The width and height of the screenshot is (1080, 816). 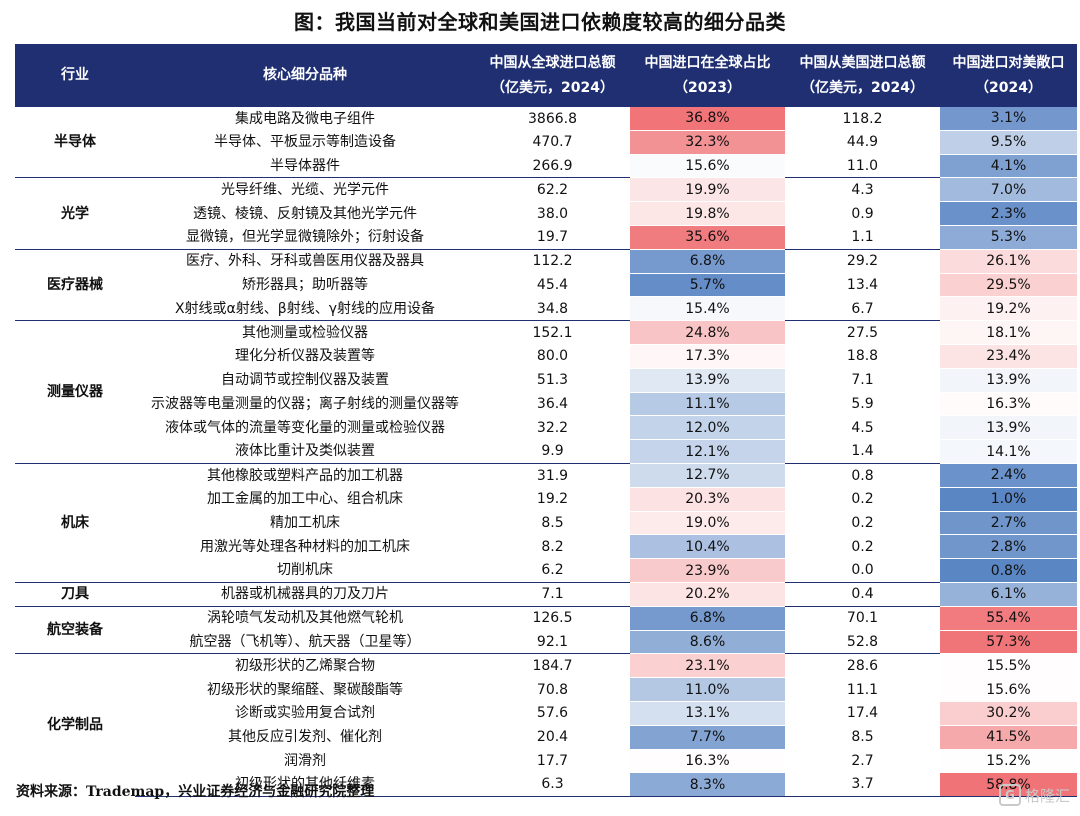 What do you see at coordinates (552, 356) in the screenshot?
I see `global-import-cell: 80.0` at bounding box center [552, 356].